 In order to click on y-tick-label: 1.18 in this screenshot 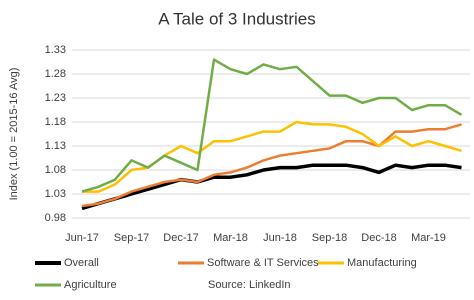, I will do `click(55, 122)`.